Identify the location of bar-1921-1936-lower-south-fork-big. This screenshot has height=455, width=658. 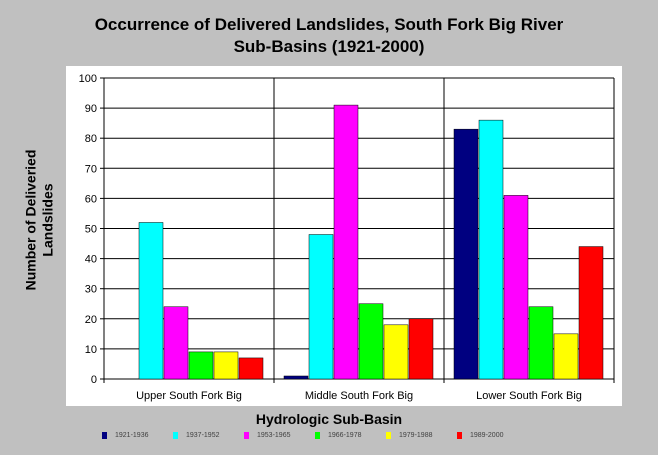
(466, 254).